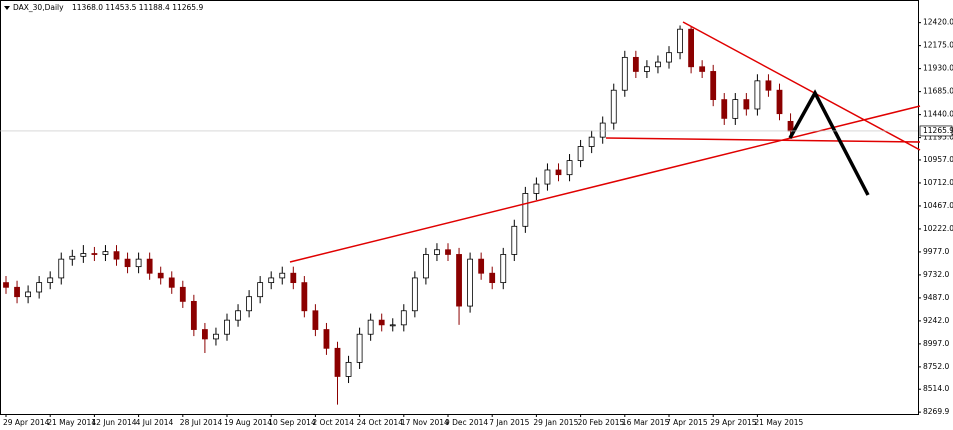 Image resolution: width=953 pixels, height=430 pixels. I want to click on y-tick-label: 10957.0, so click(938, 159).